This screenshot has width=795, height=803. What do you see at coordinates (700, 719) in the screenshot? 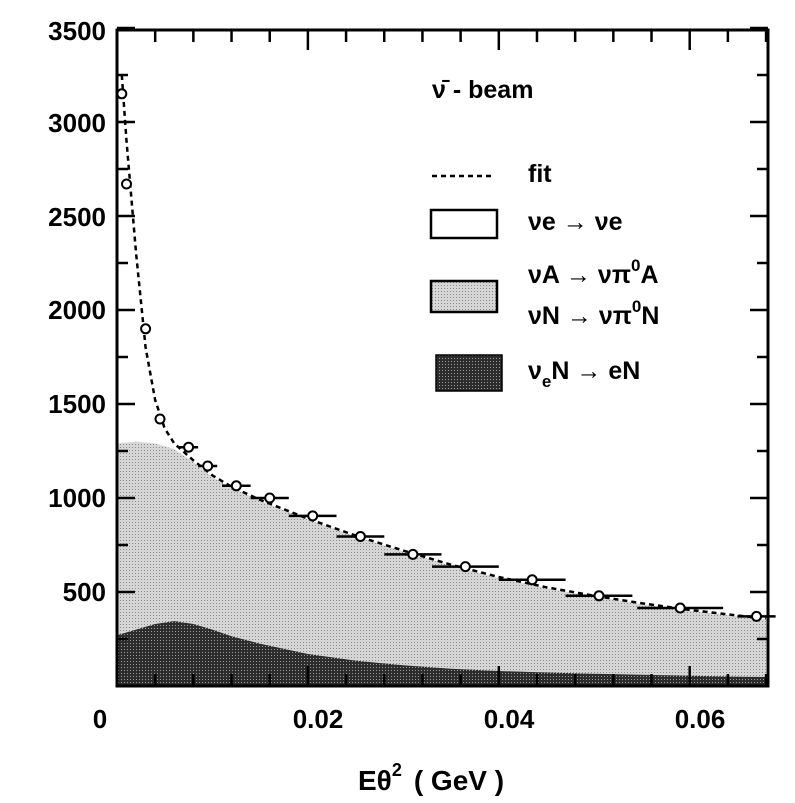
I see `x-tick-label: 0.06` at bounding box center [700, 719].